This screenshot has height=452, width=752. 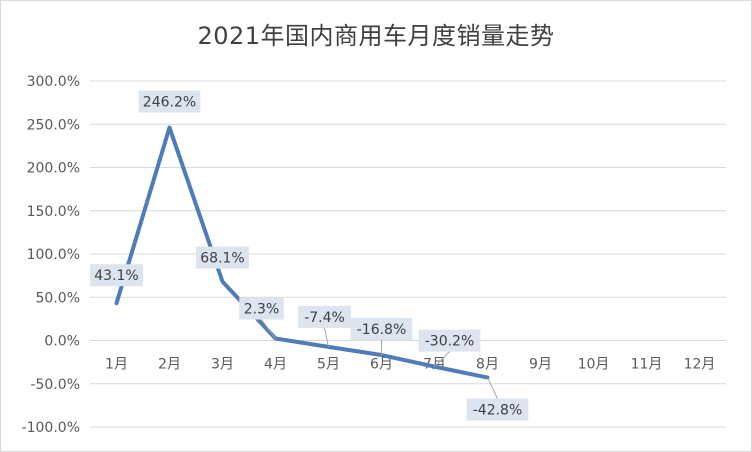 I want to click on data-label: -30.2%, so click(x=450, y=342).